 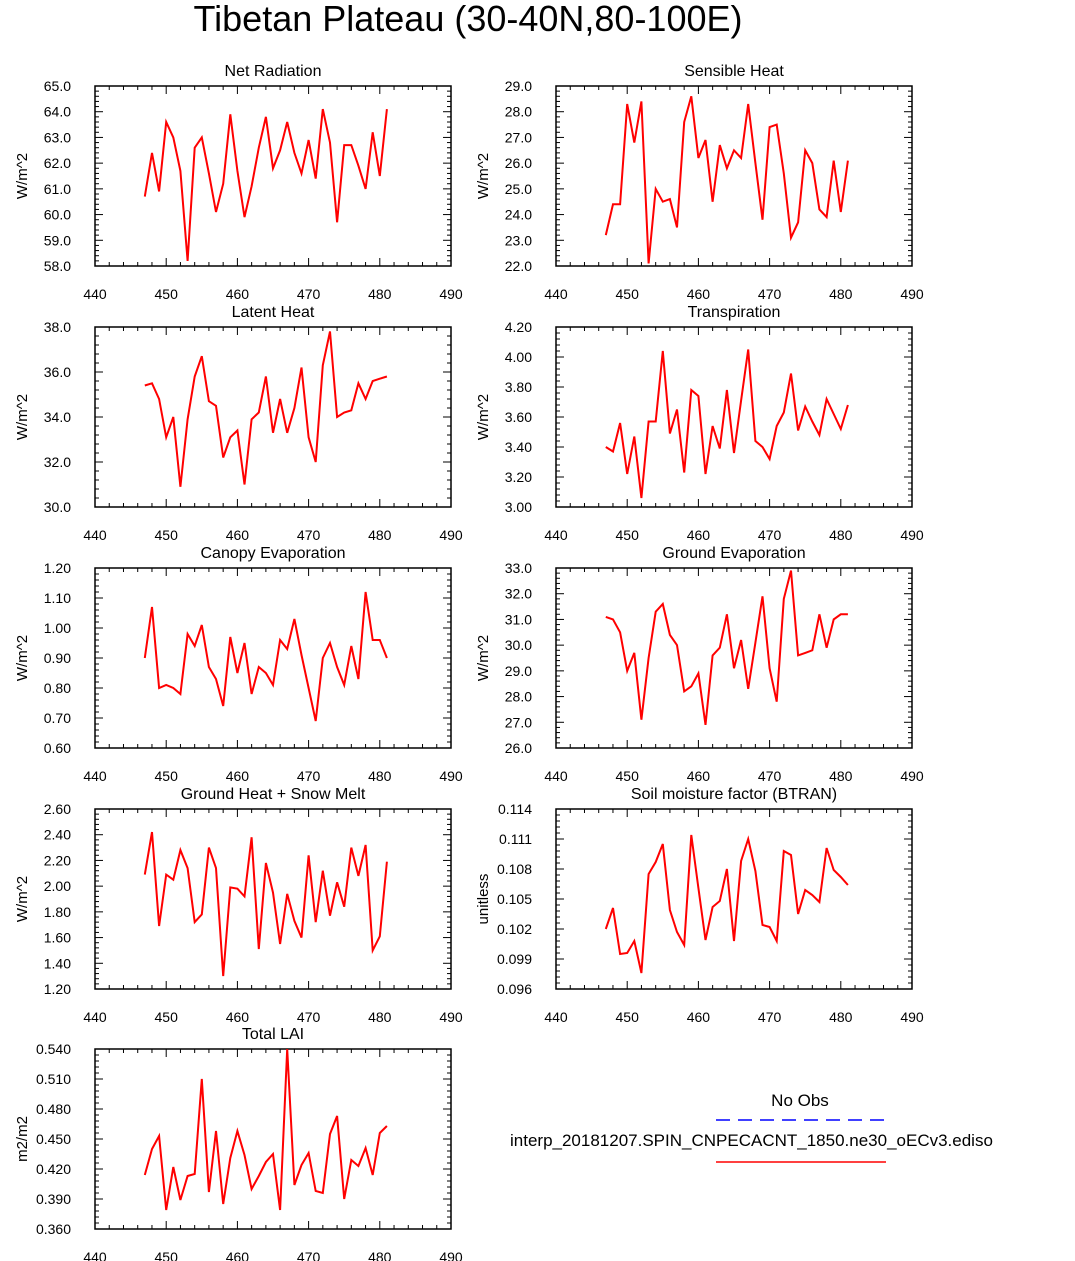 What do you see at coordinates (800, 1100) in the screenshot?
I see `legend-label-obs: No Obs` at bounding box center [800, 1100].